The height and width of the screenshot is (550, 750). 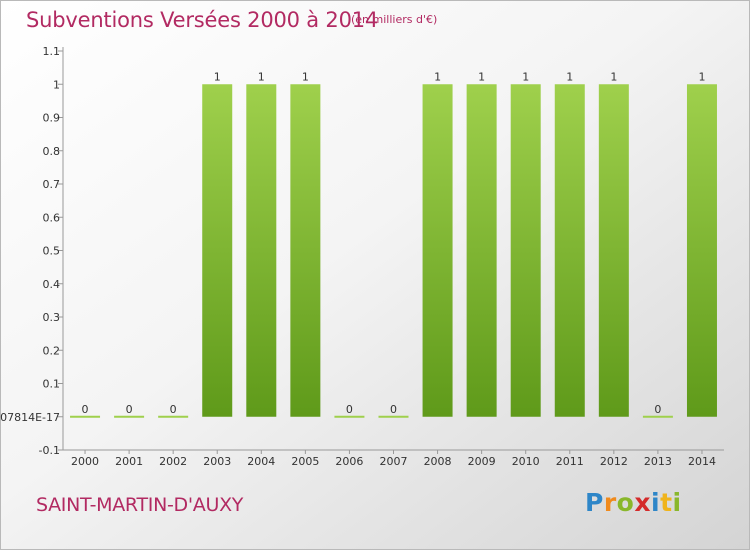 I want to click on x-tick-label: 2001, so click(x=129, y=461).